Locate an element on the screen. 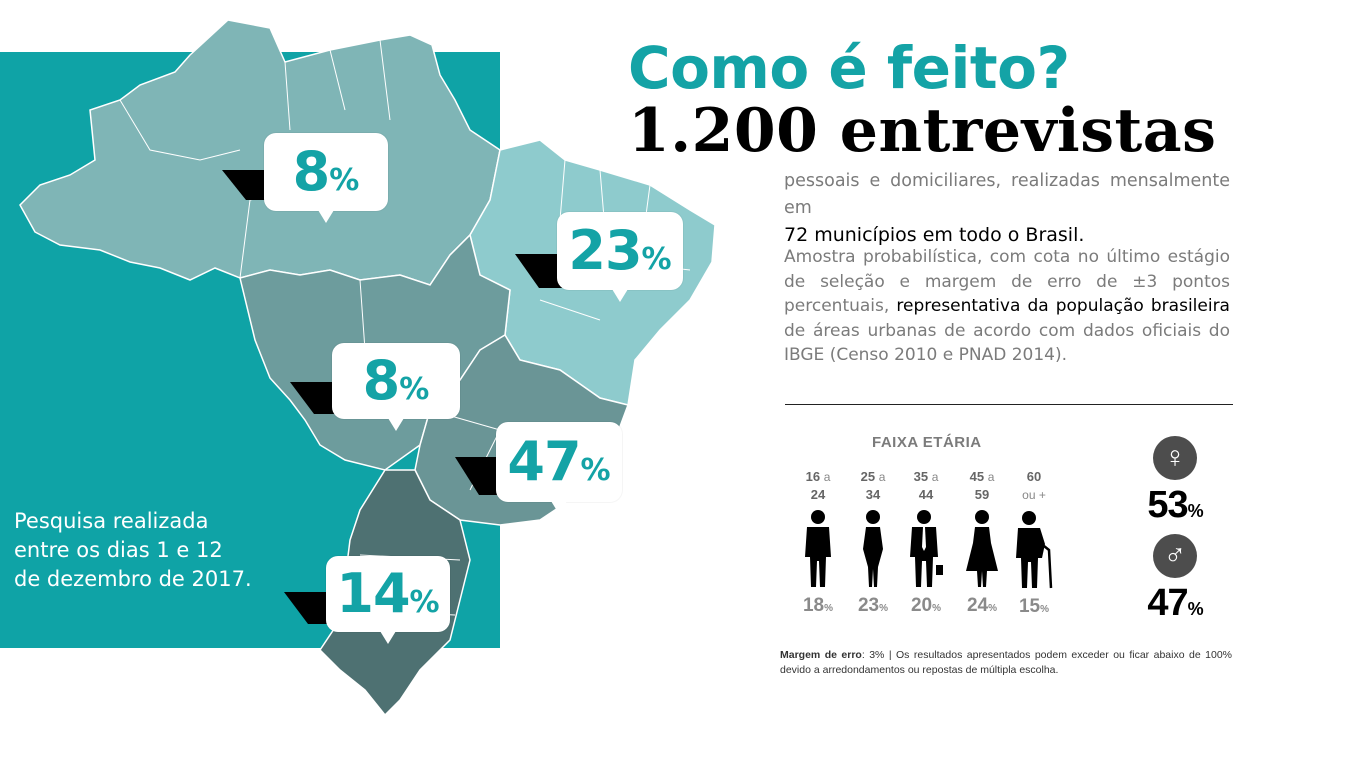 This screenshot has width=1346, height=768. age-range: 45 a 59 is located at coordinates (982, 485).